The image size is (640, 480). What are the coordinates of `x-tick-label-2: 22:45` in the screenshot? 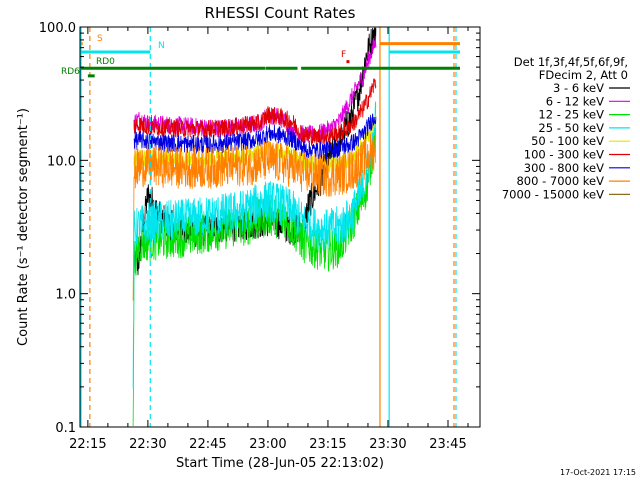 It's located at (207, 444).